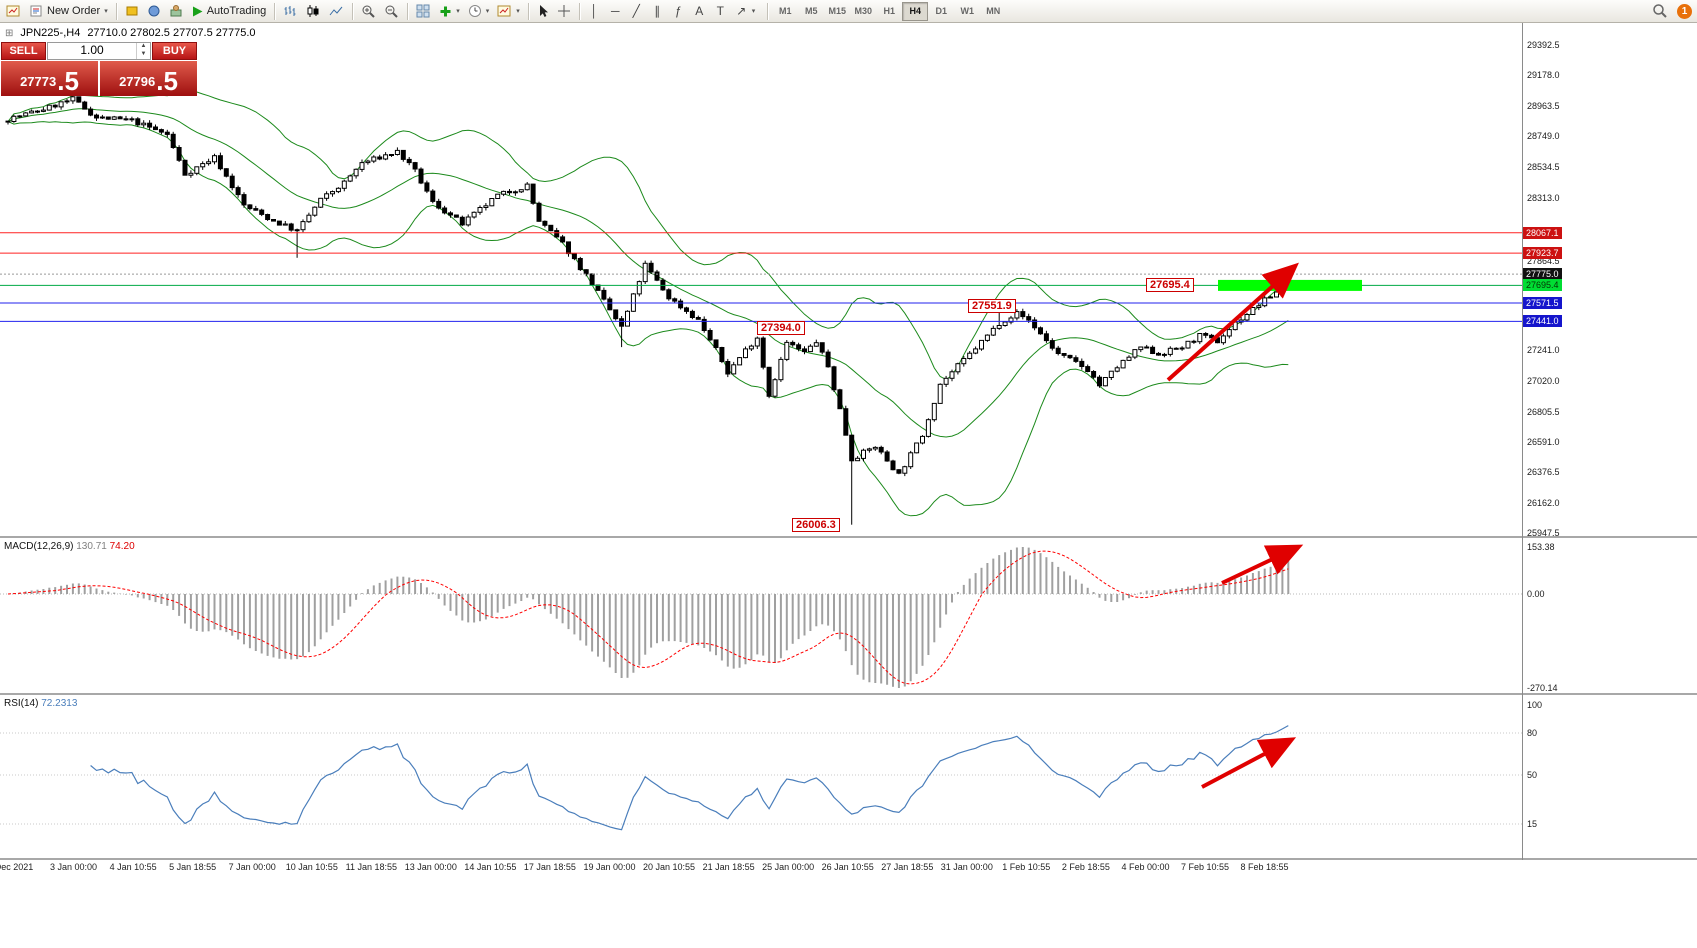 Image resolution: width=1697 pixels, height=948 pixels. I want to click on sell-button: SELL, so click(23, 51).